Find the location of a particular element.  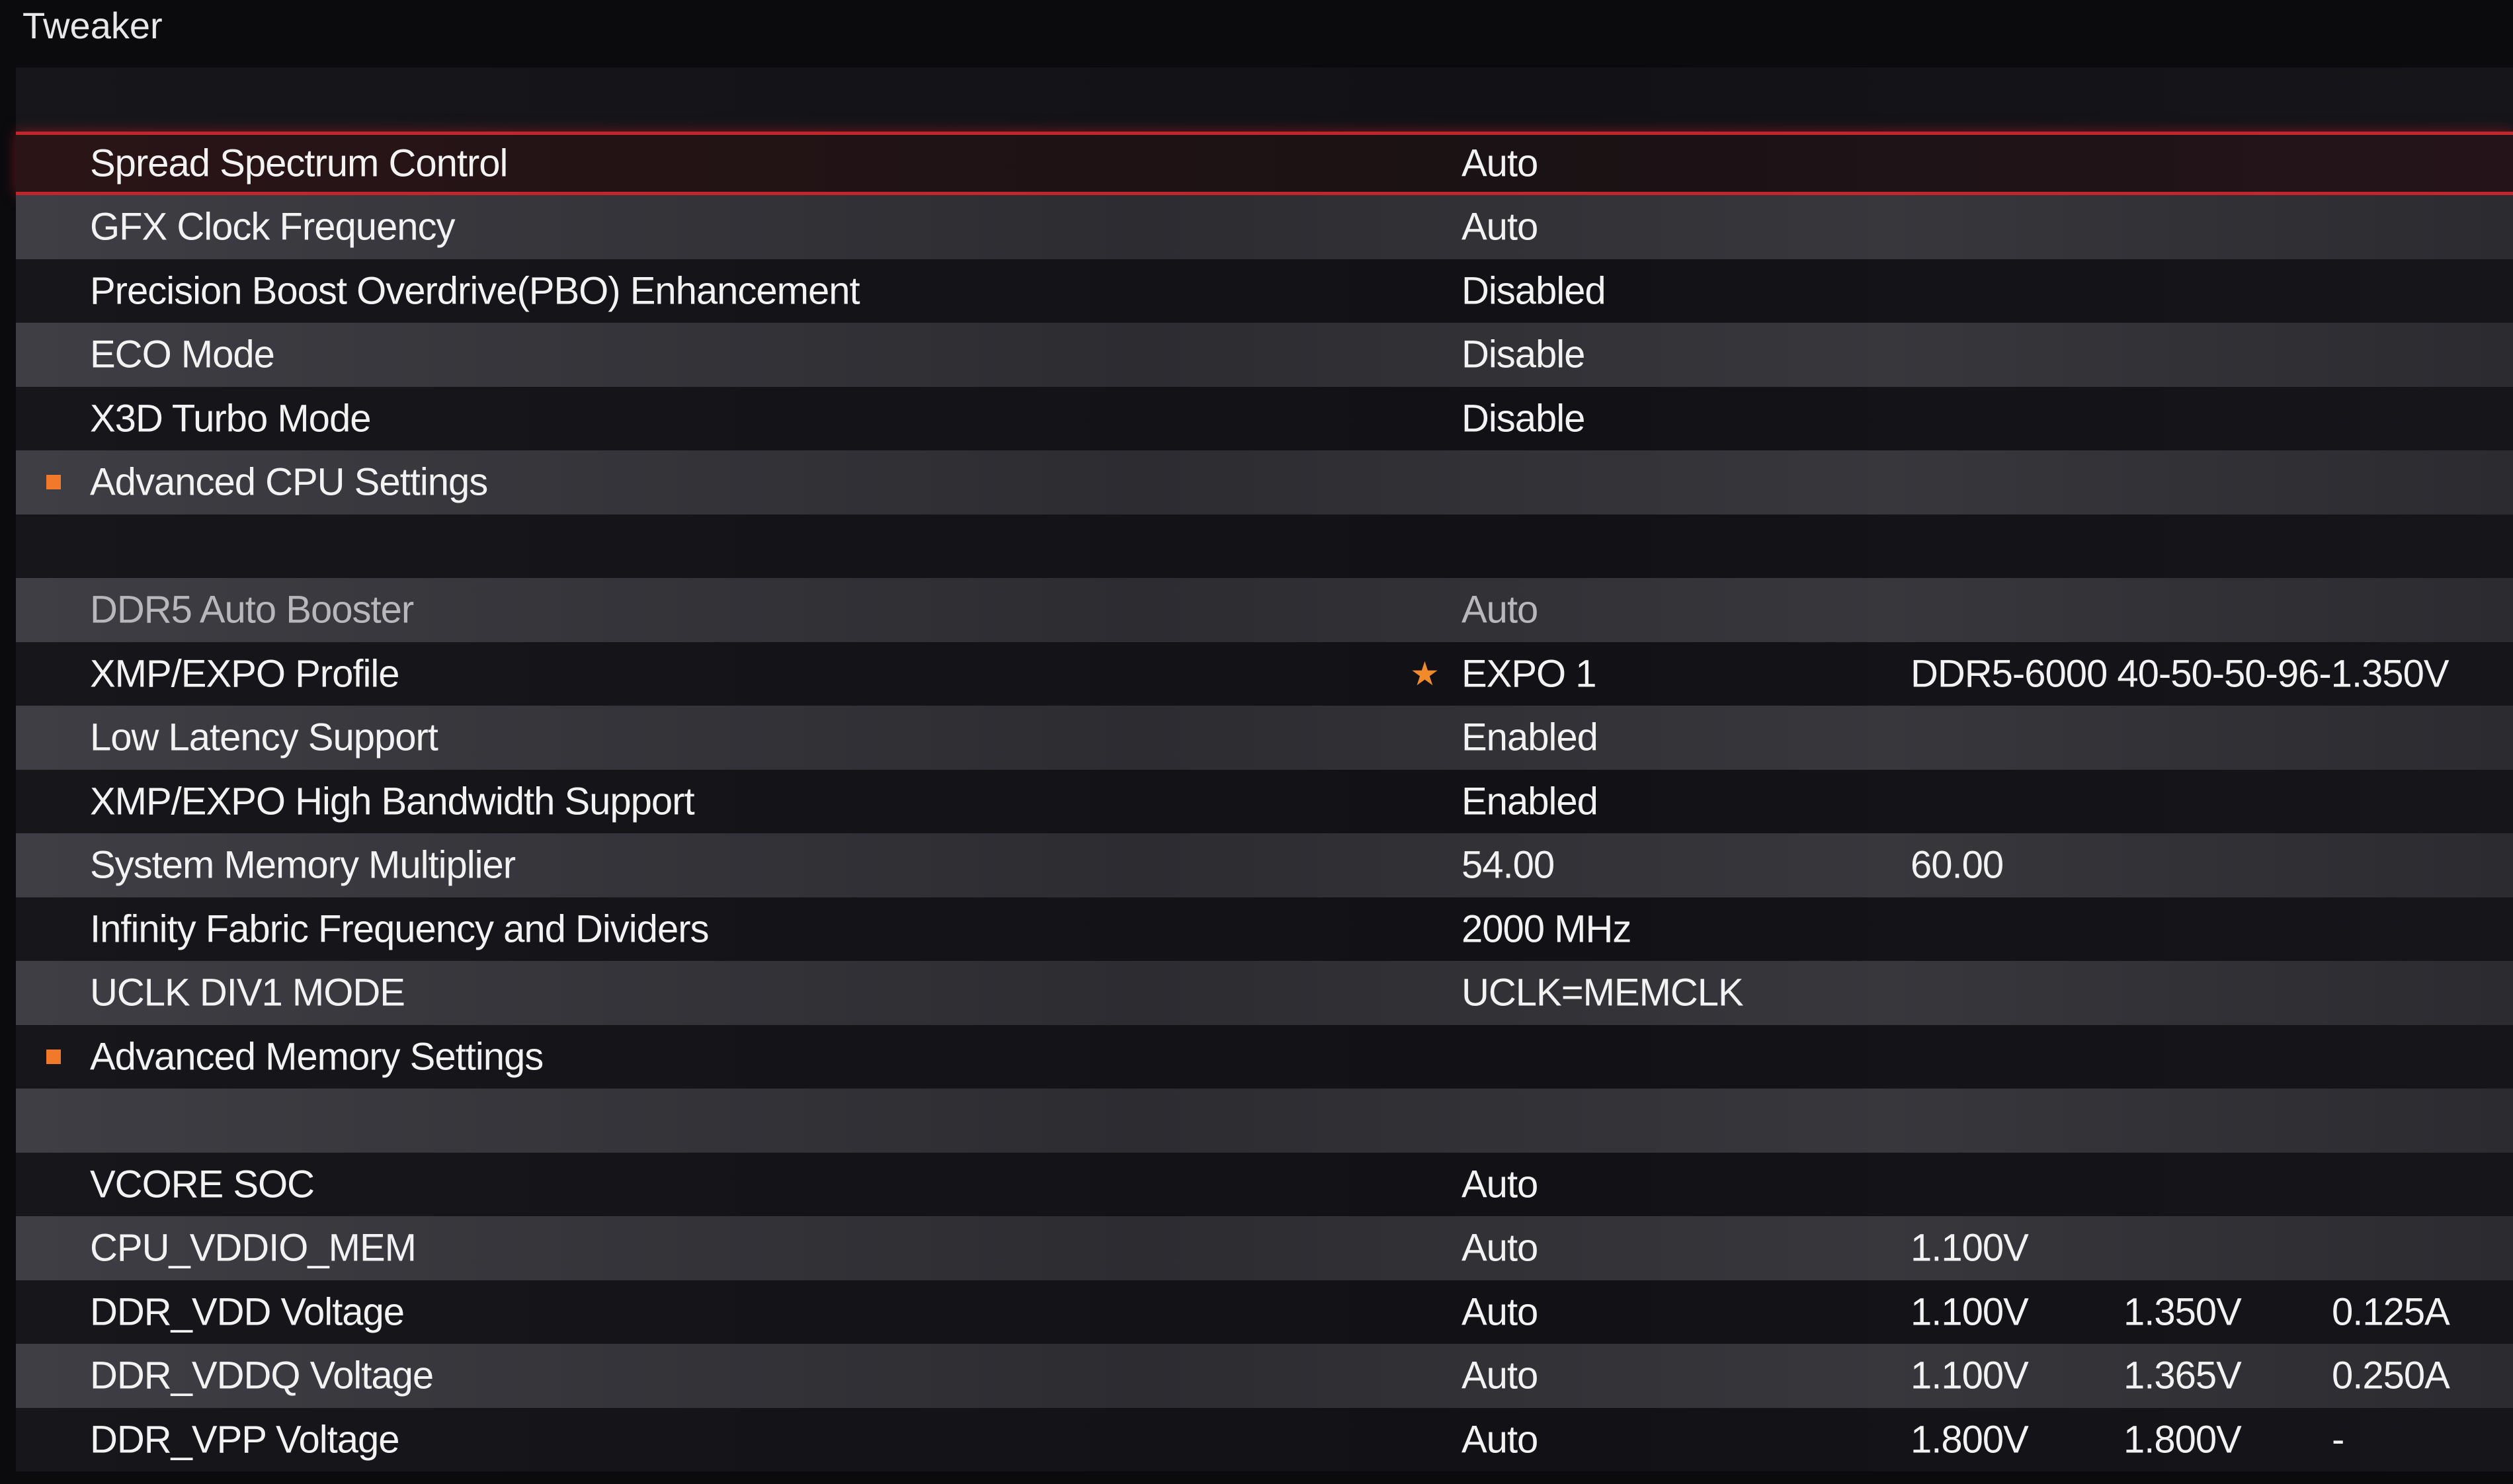

setting-label: DDR_VDD Voltage is located at coordinates (247, 1312).